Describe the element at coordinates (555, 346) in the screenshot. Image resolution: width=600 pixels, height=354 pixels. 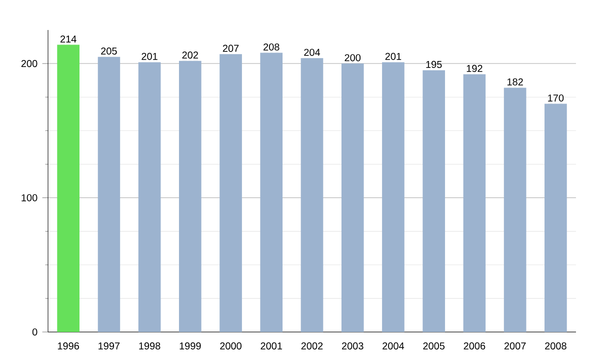
I see `x-tick-label: 2008` at that location.